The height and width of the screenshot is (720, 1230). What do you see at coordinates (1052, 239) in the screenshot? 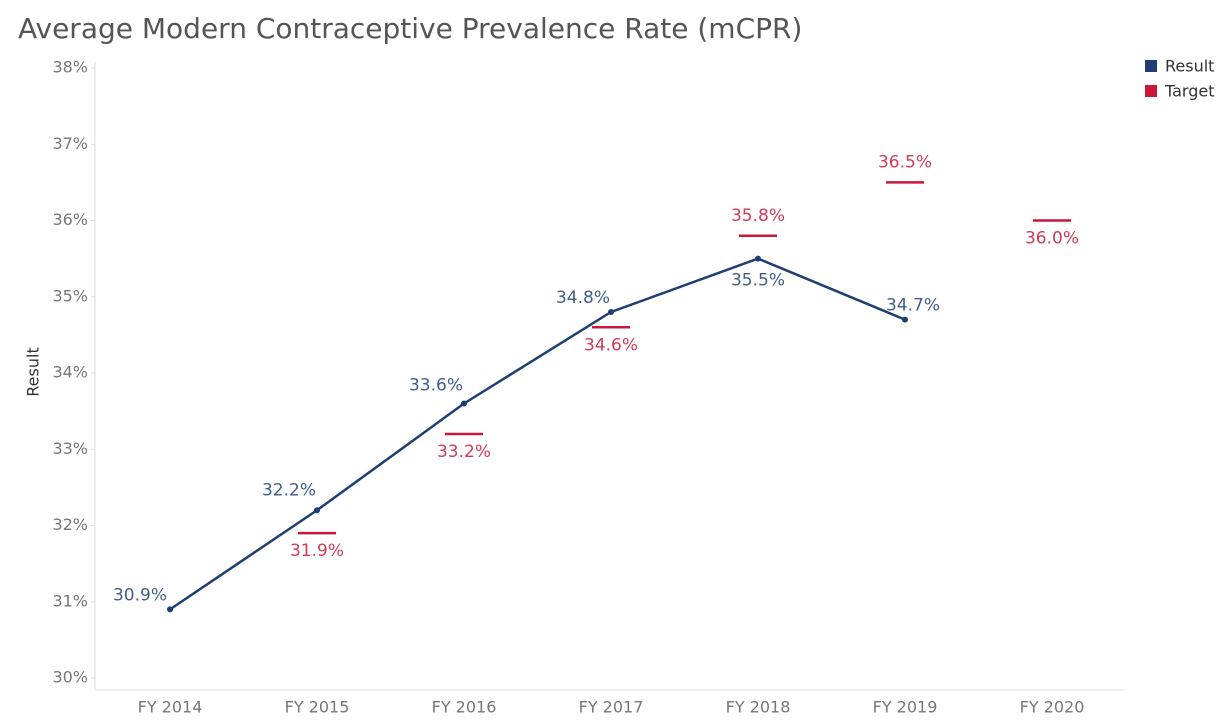
I see `value-label: 36.0%` at bounding box center [1052, 239].